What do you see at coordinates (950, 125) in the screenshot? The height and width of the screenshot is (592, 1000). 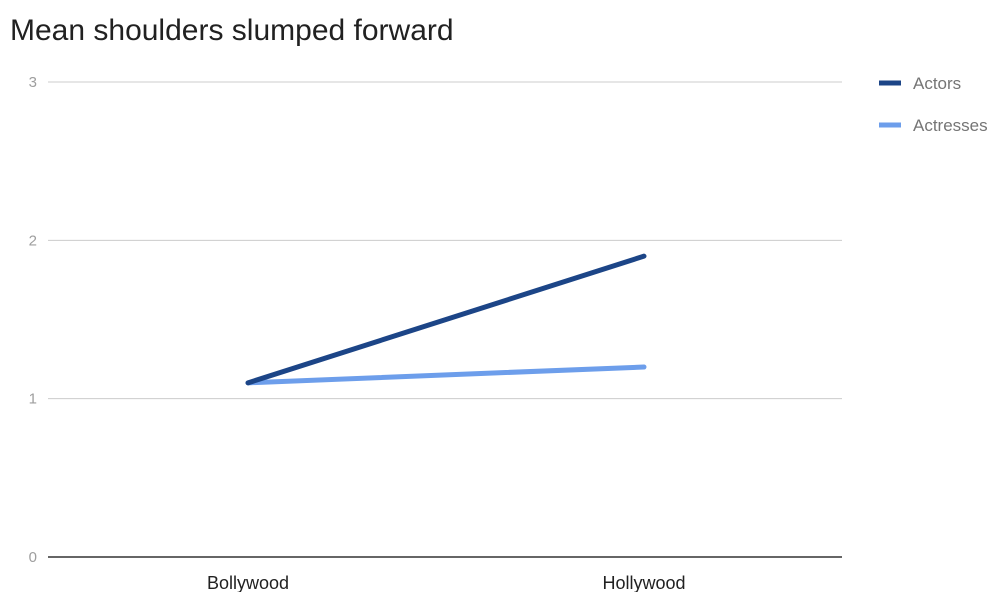 I see `legend-label: Actresses` at bounding box center [950, 125].